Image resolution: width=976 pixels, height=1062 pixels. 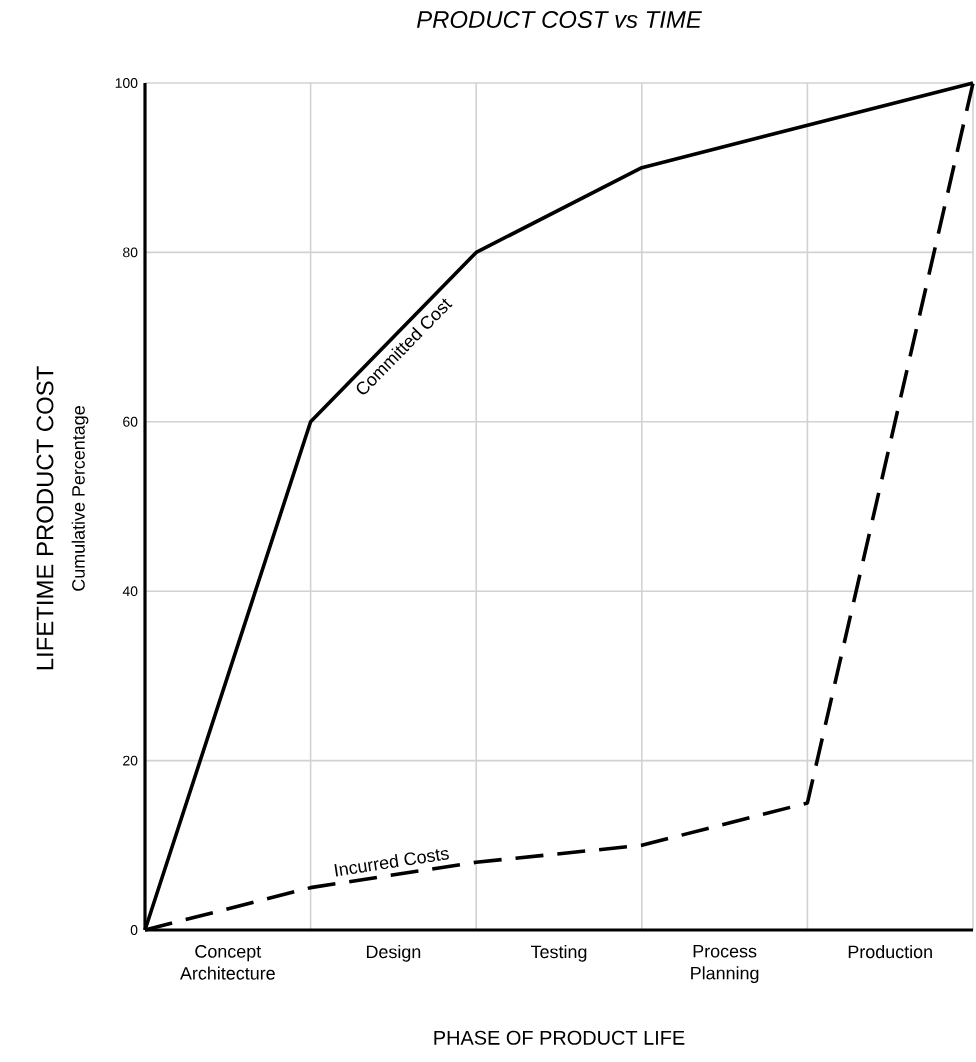 I want to click on text: Process Planning, so click(x=725, y=964).